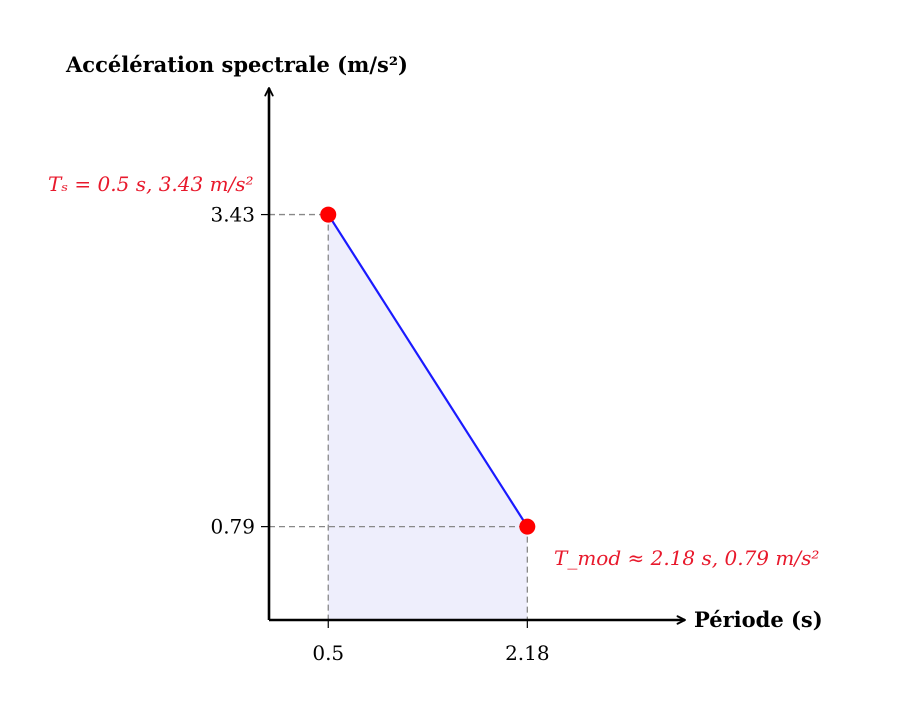 This screenshot has width=902, height=708. What do you see at coordinates (686, 558) in the screenshot?
I see `point-annotation-tmod: T_mod ≈ 2.18 s, 0.79 m/s²` at bounding box center [686, 558].